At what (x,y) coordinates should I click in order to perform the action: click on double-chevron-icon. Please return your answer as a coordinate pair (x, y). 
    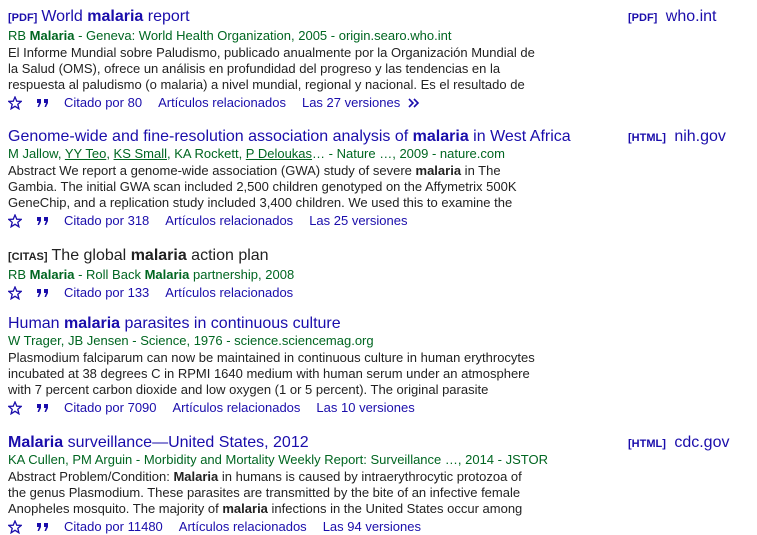
    Looking at the image, I should click on (415, 103).